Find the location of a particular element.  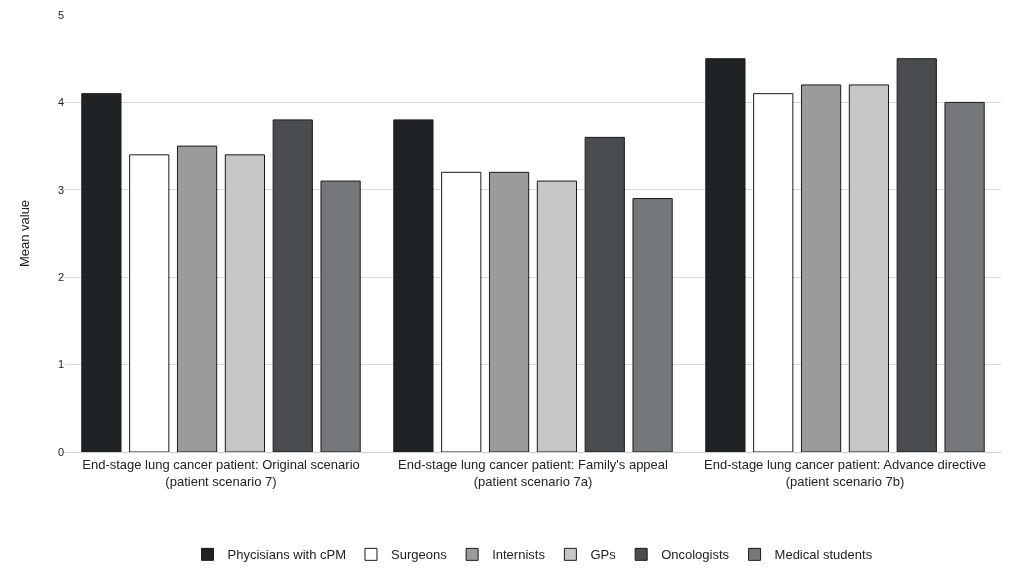

legend-label: Medical students is located at coordinates (823, 555).